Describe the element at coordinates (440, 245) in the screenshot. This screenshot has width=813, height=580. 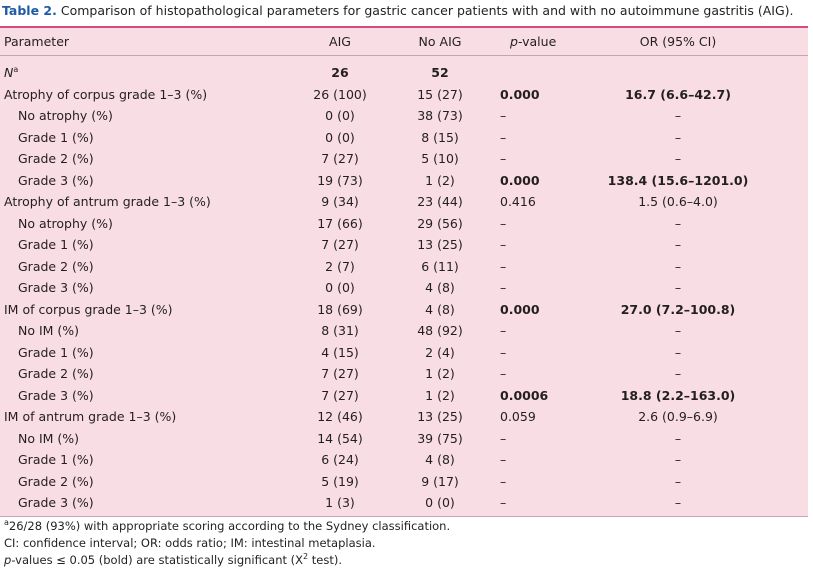
I see `row-noaig: 13 (25)` at that location.